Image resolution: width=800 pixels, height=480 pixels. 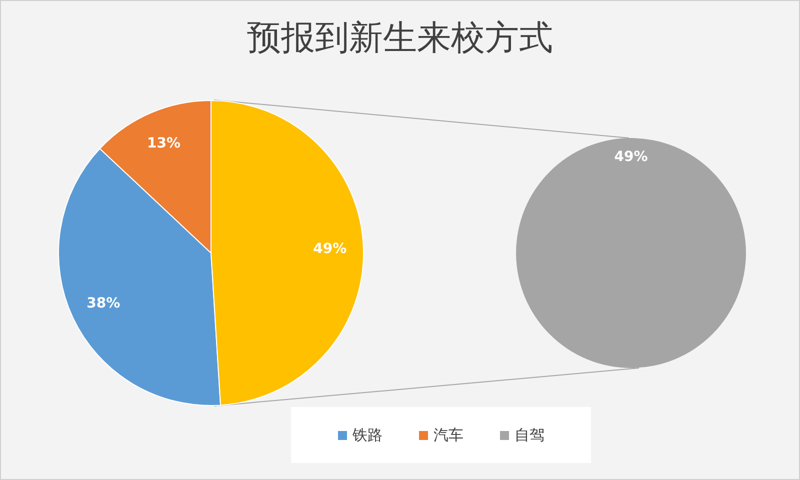 What do you see at coordinates (529, 435) in the screenshot?
I see `legend-label: 自驾` at bounding box center [529, 435].